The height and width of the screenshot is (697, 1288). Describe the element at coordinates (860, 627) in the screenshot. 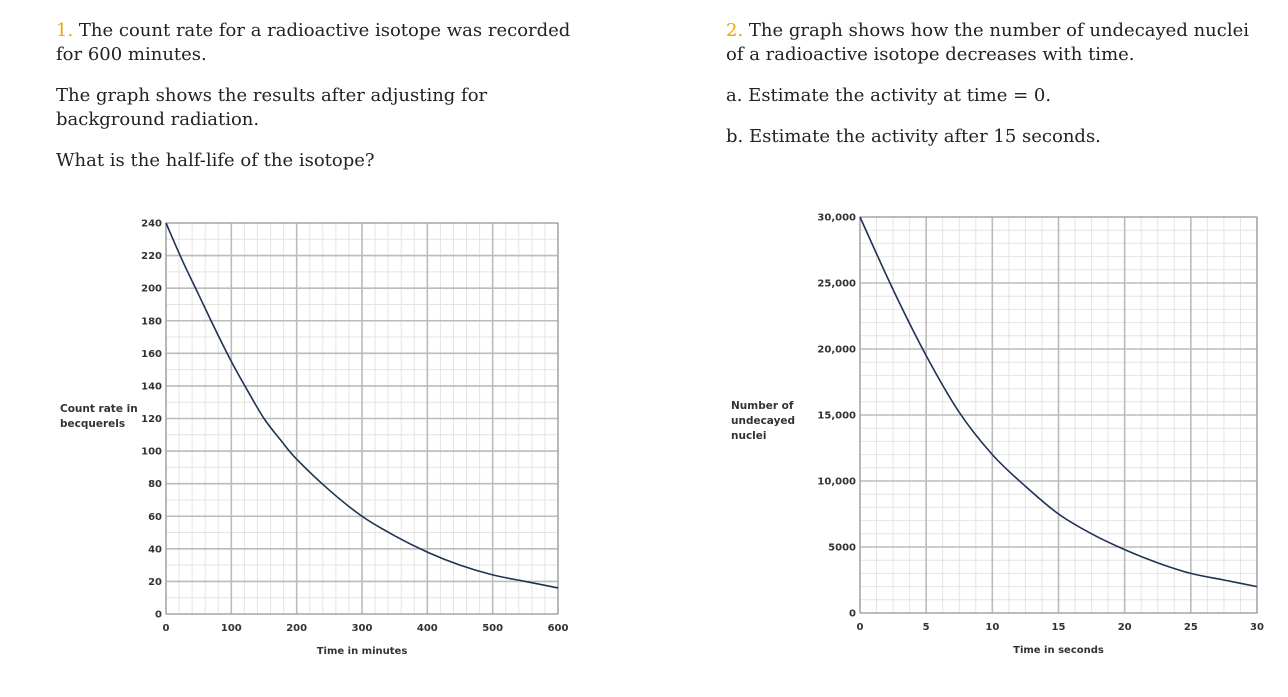

I see `chart-2-x-tick-label: 0` at that location.